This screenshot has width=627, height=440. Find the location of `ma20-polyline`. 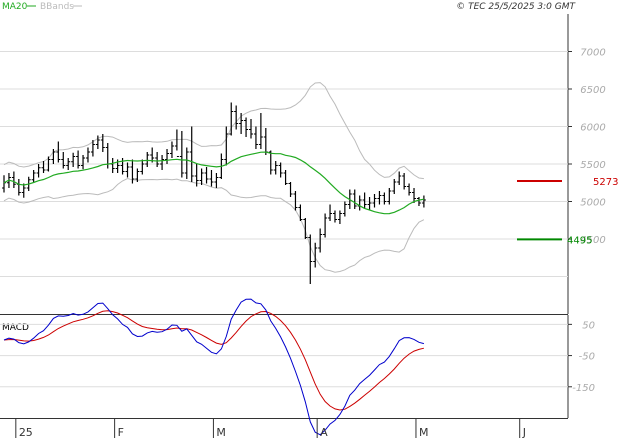

ma20-polyline is located at coordinates (214, 183).